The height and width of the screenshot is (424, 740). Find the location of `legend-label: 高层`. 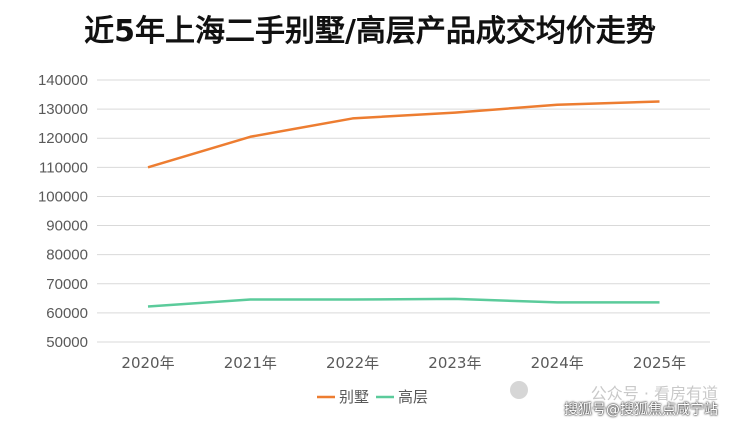

legend-label: 高层 is located at coordinates (413, 397).